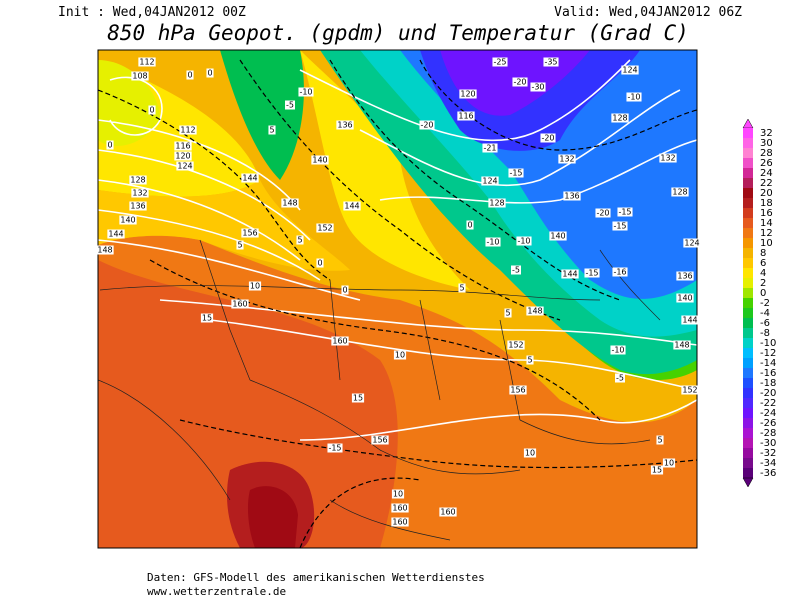 Image resolution: width=800 pixels, height=600 pixels. Describe the element at coordinates (768, 343) in the screenshot. I see `colorbar-label: -10` at that location.